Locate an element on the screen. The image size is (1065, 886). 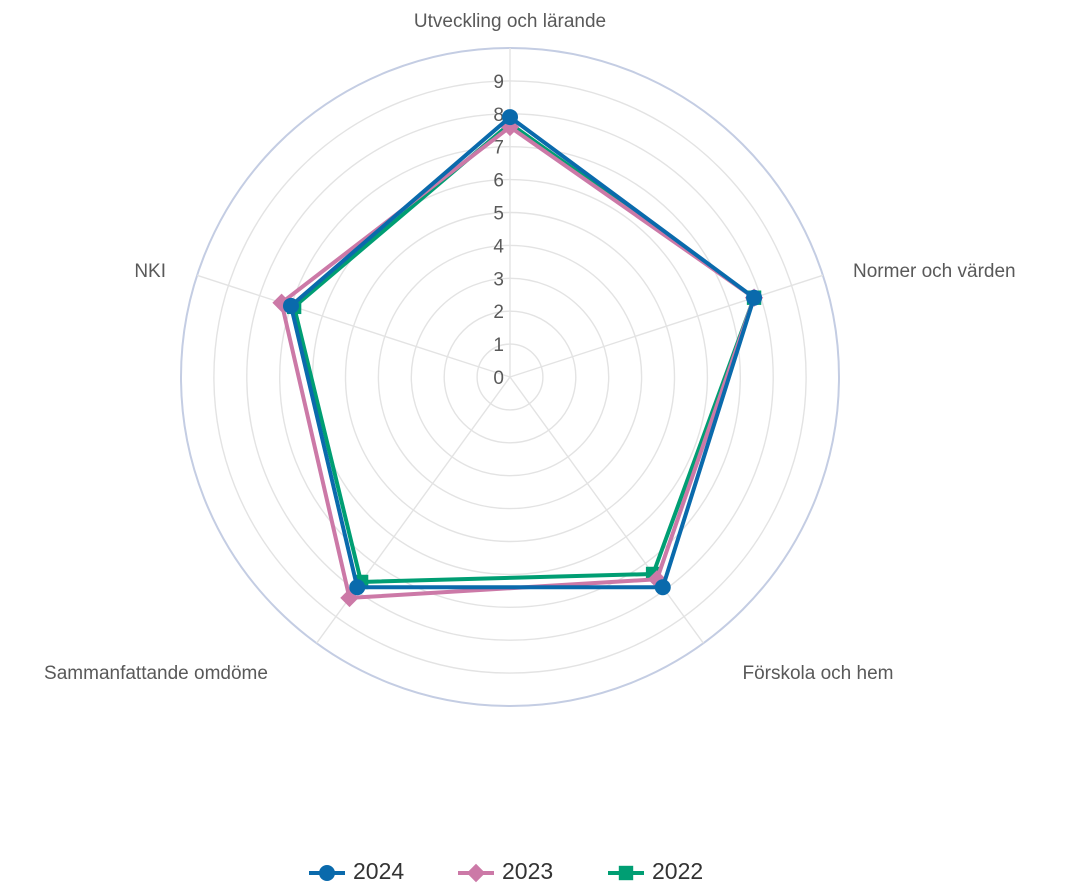
tick-label-4: 4 is located at coordinates (498, 246).